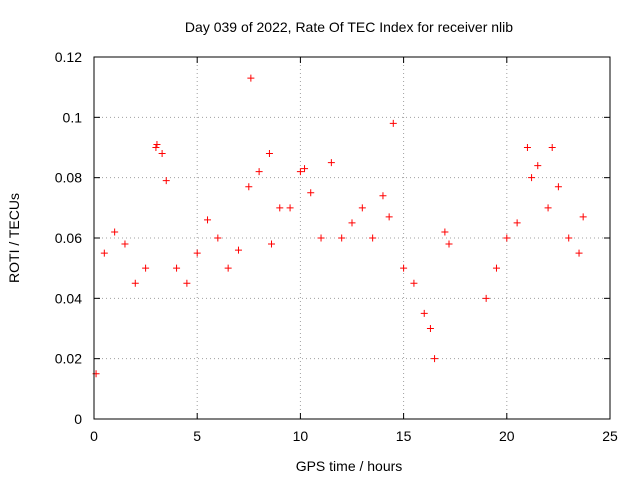  I want to click on y-tick-label: 0.06, so click(68, 238).